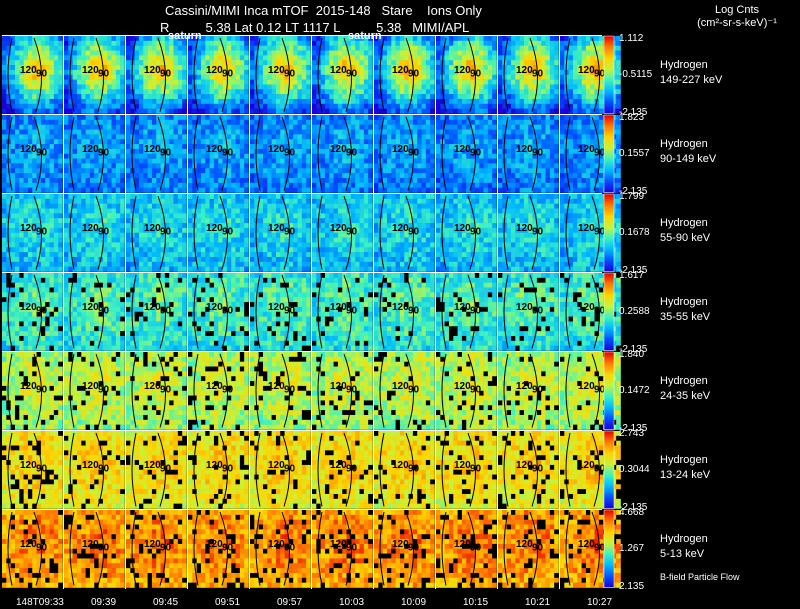 The image size is (800, 609). I want to click on saturn-label-1: saturn, so click(185, 36).